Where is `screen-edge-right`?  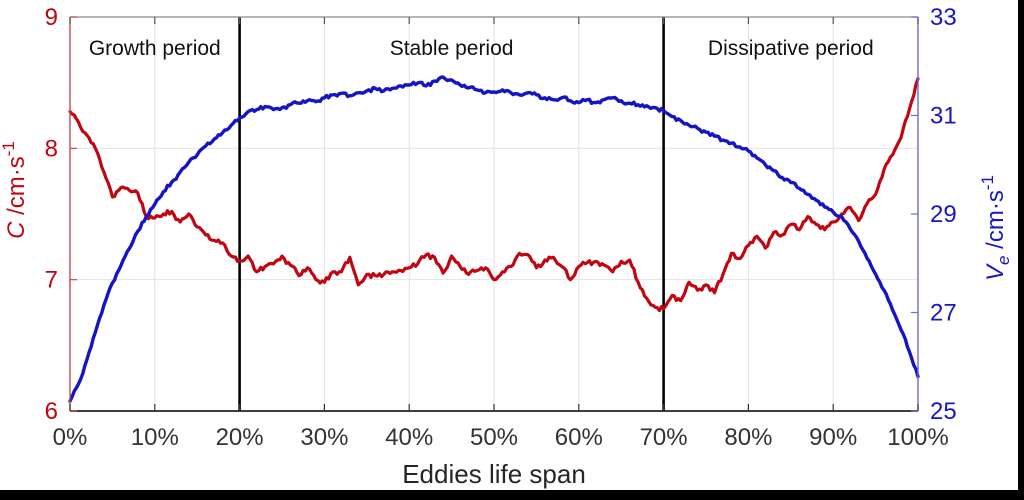 screen-edge-right is located at coordinates (1021, 250).